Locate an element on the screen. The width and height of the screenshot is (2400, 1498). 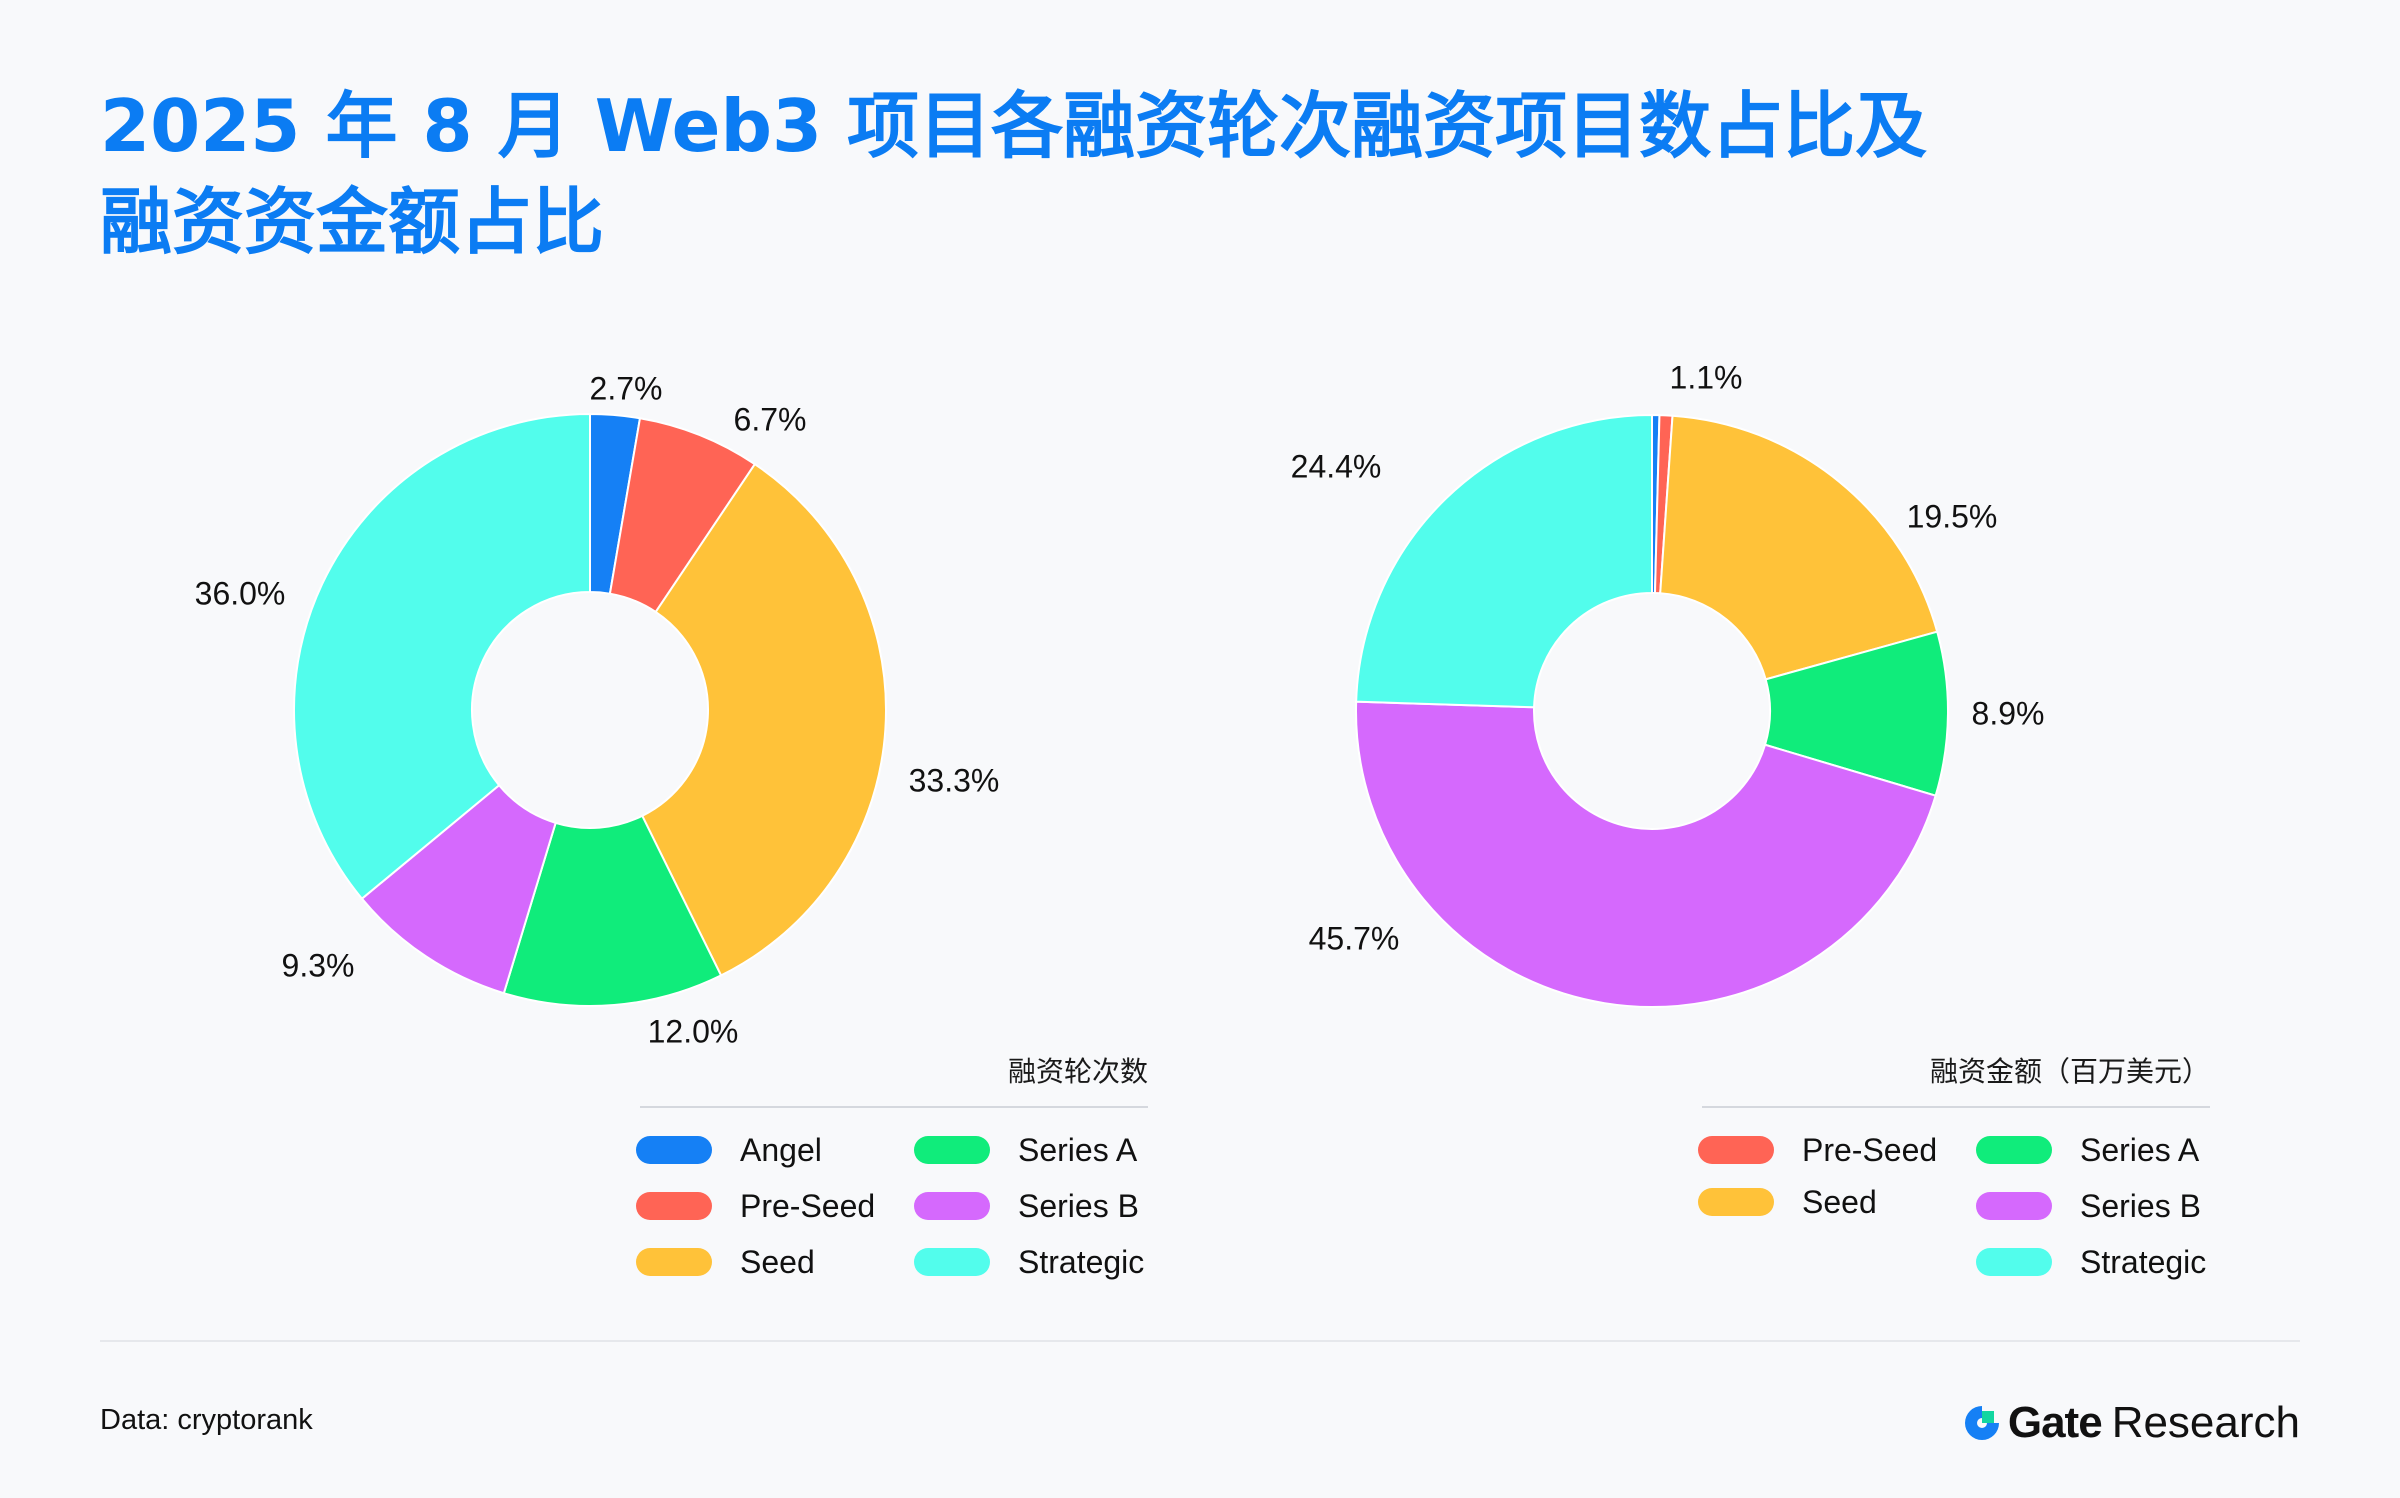
data-label: 1.1% is located at coordinates (1706, 377).